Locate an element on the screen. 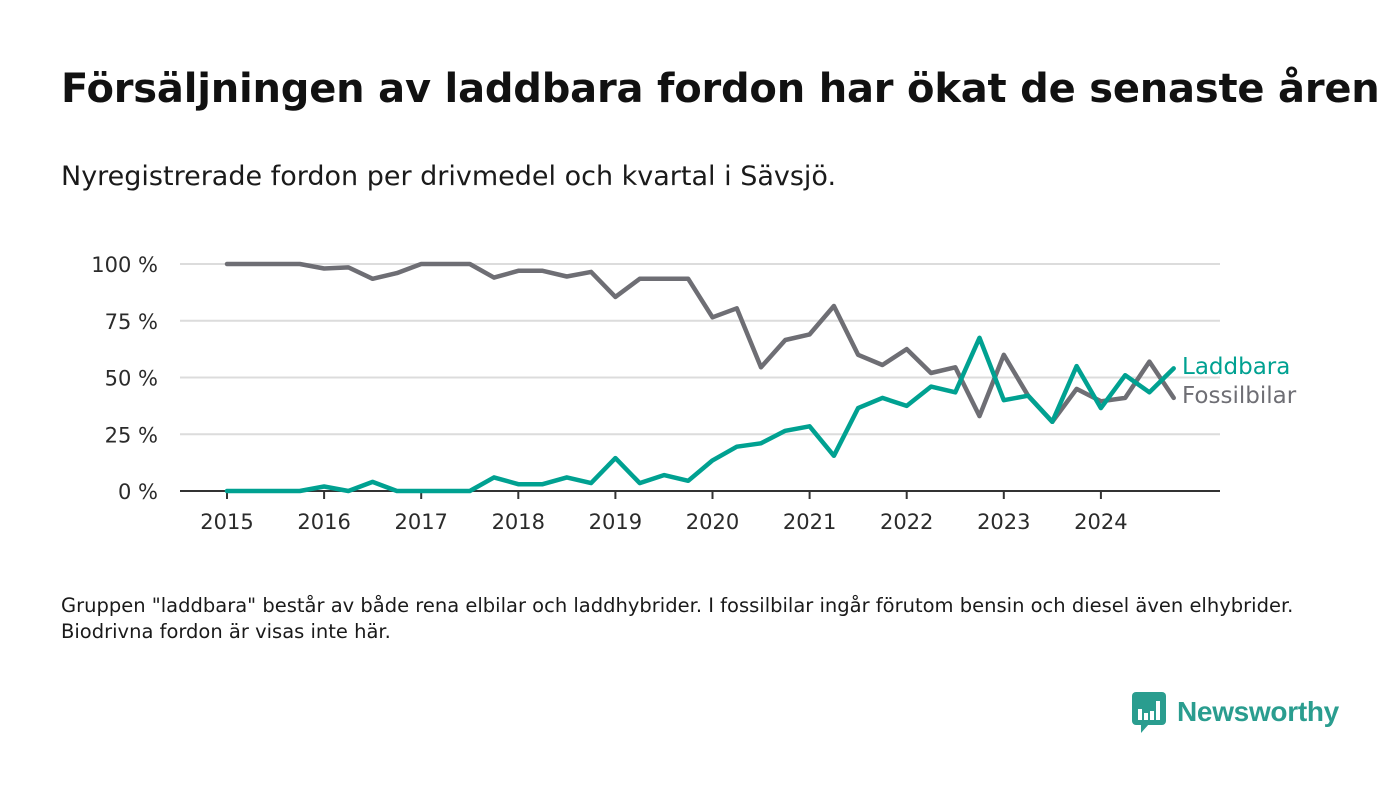 This screenshot has height=793, width=1400. x-tick-label: 2015 is located at coordinates (226, 522).